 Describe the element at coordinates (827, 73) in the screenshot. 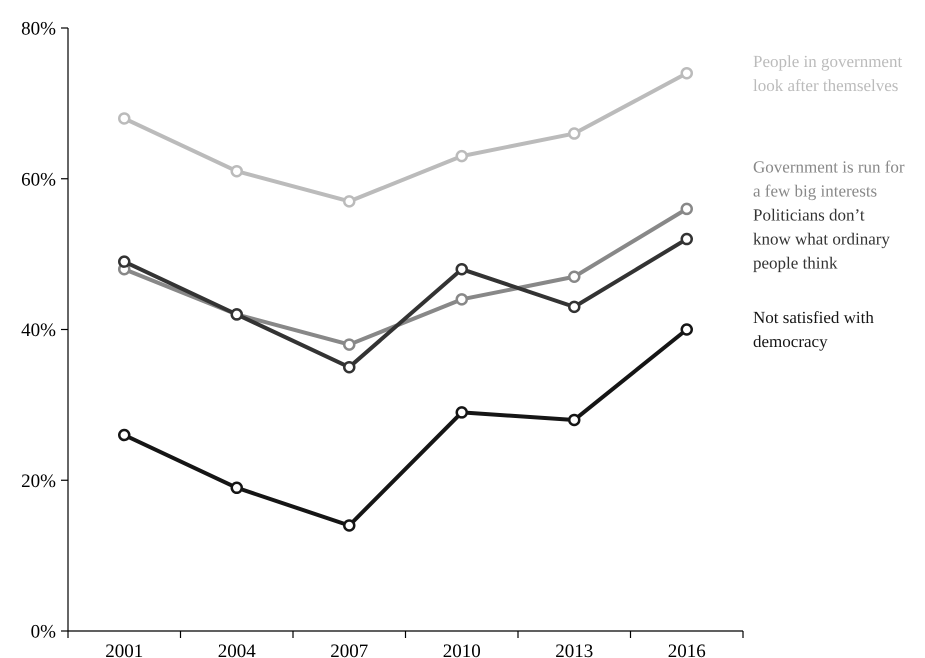

I see `text: People in government look after themselves` at that location.